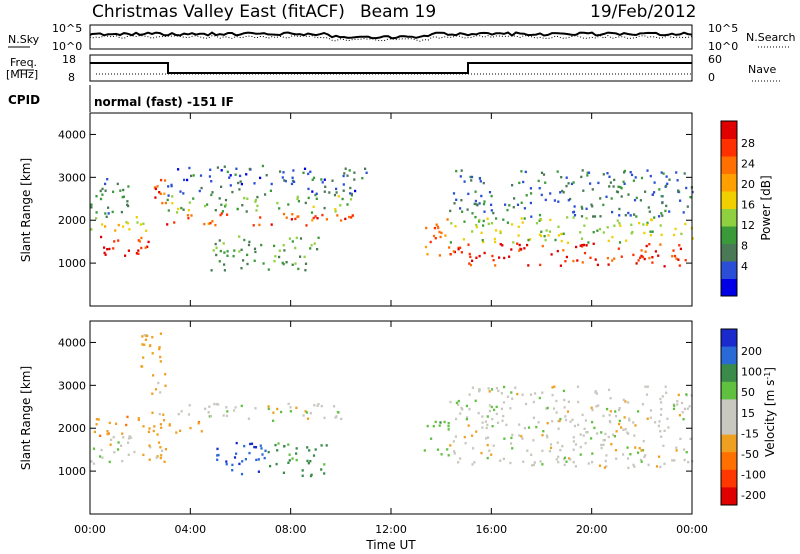  Describe the element at coordinates (72, 263) in the screenshot. I see `range-tick-label: 1000` at that location.